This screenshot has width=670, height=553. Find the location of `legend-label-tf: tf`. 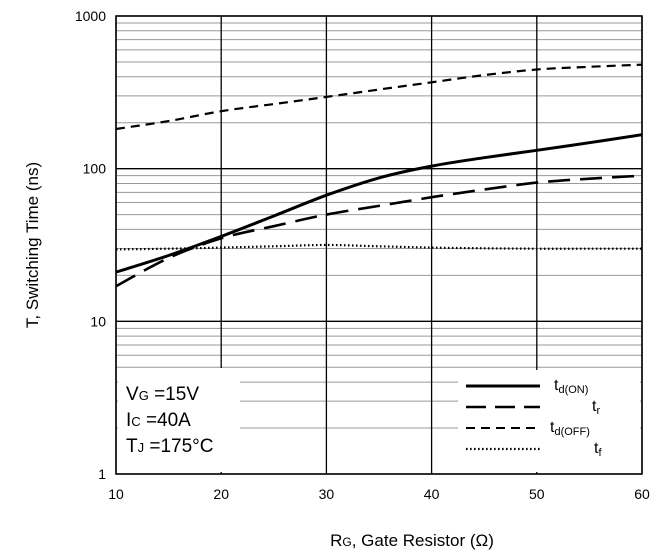

legend-label-tf: tf is located at coordinates (598, 449).